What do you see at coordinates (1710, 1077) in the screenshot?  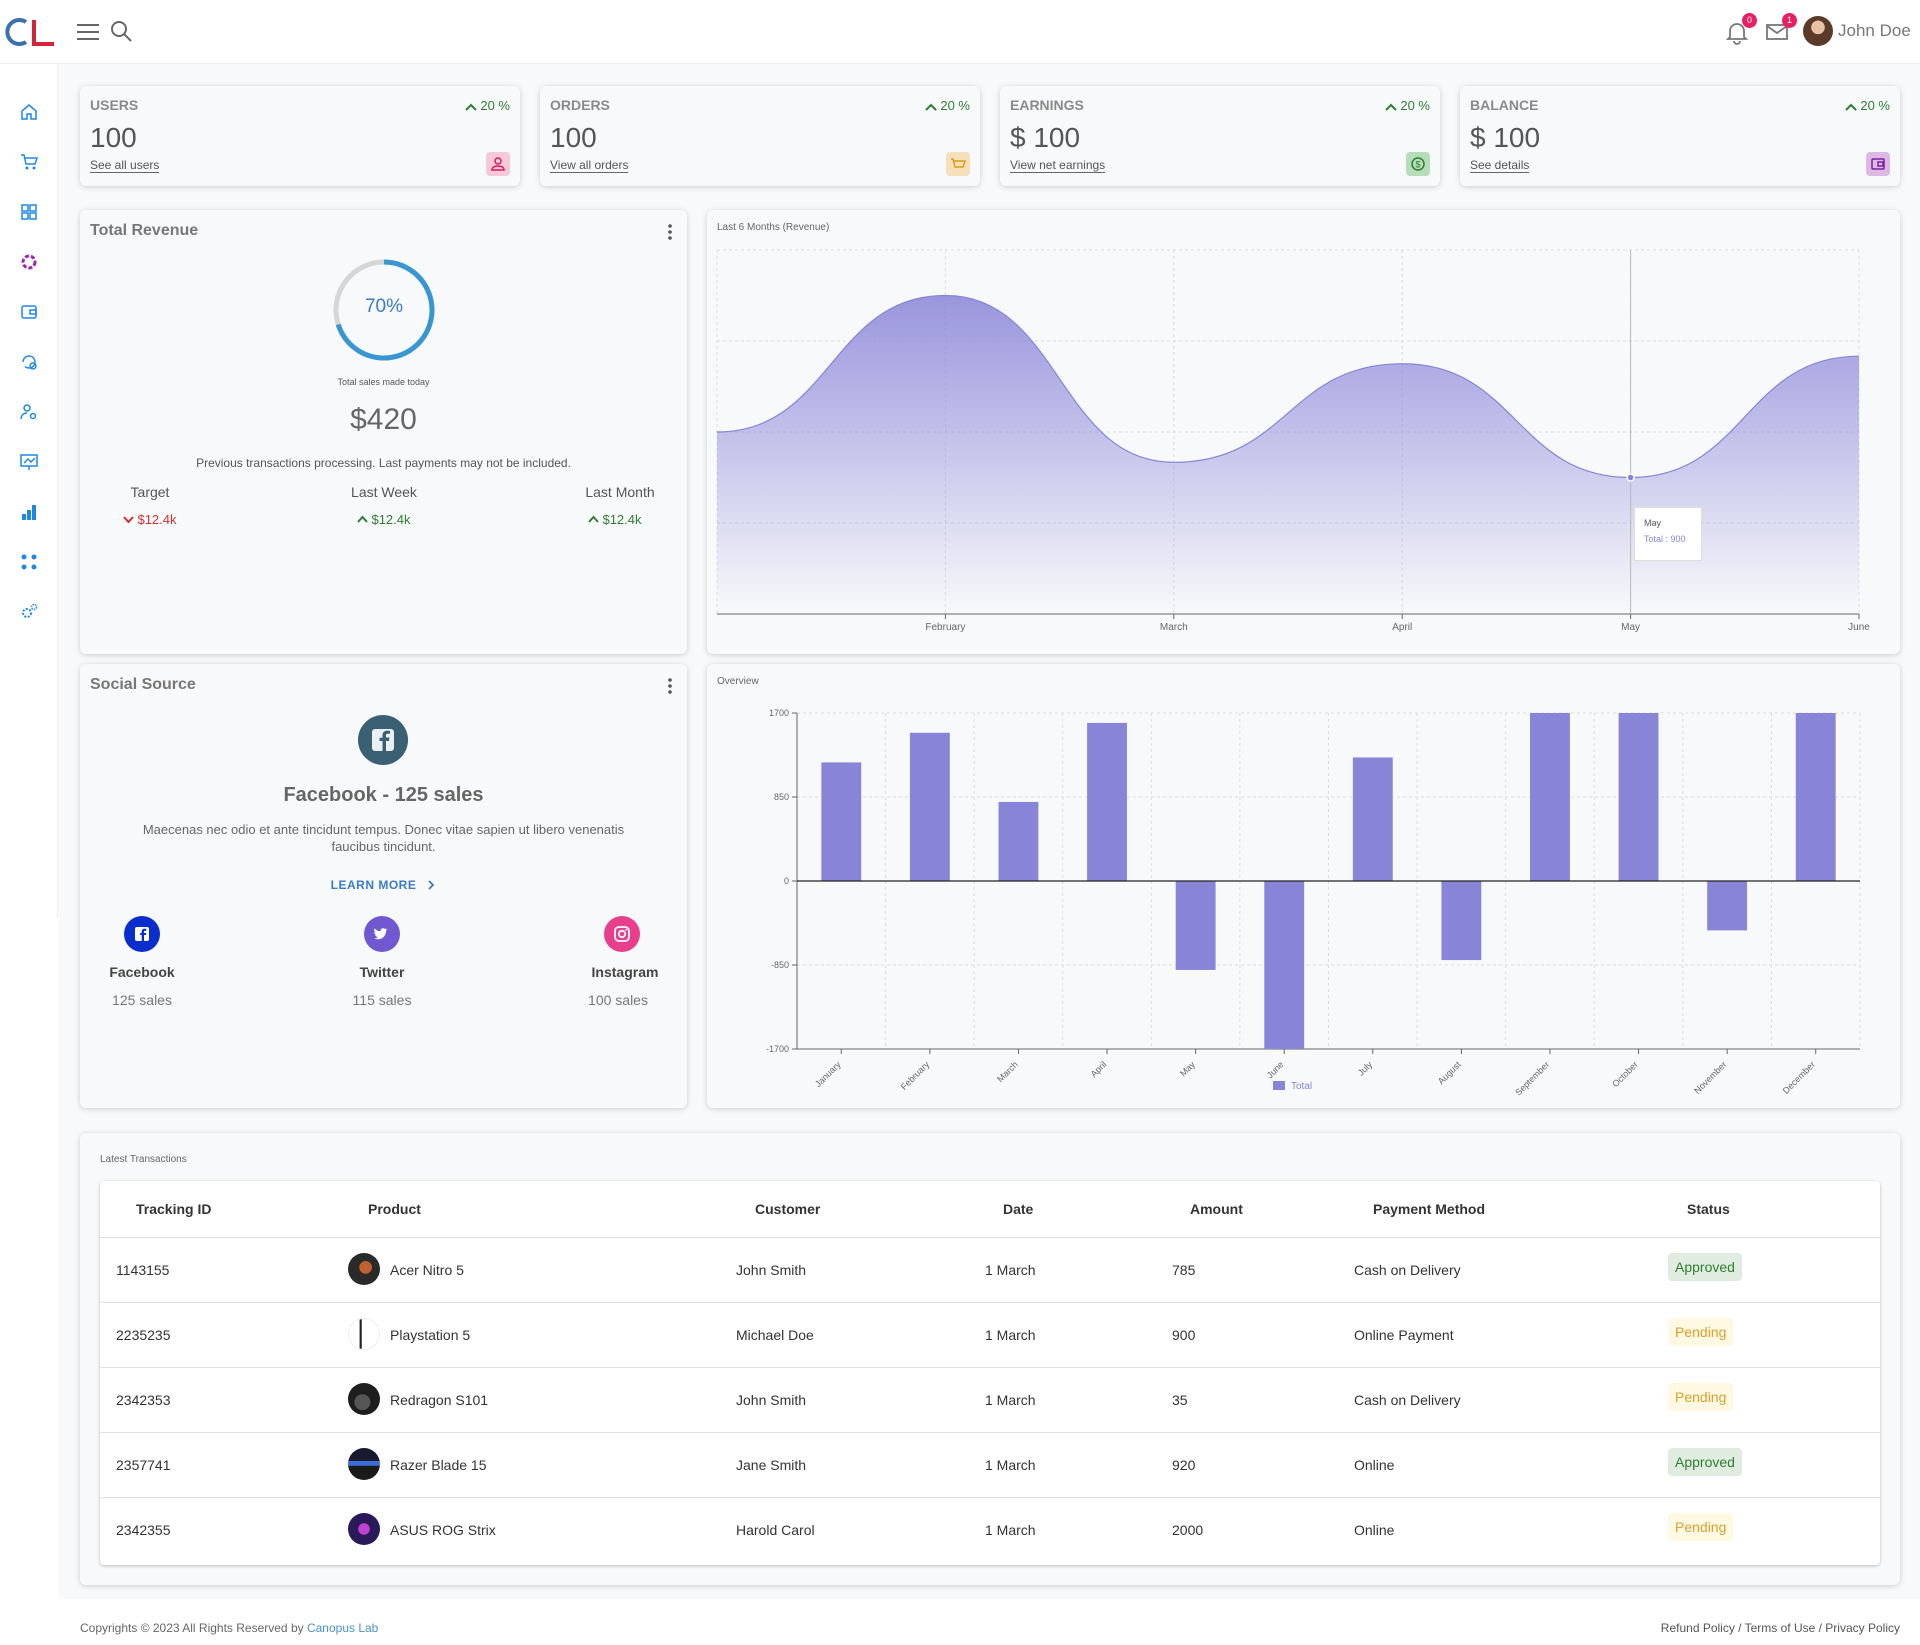 I see `x-tick-label: November` at bounding box center [1710, 1077].